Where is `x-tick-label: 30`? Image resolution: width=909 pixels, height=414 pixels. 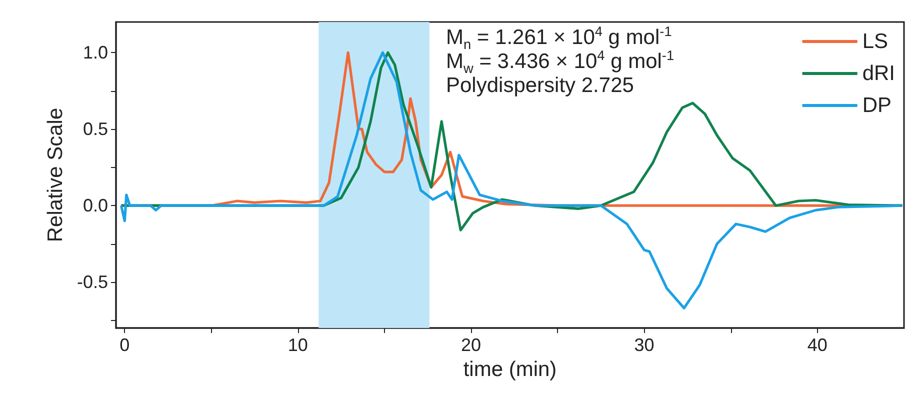
x-tick-label: 30 is located at coordinates (644, 345).